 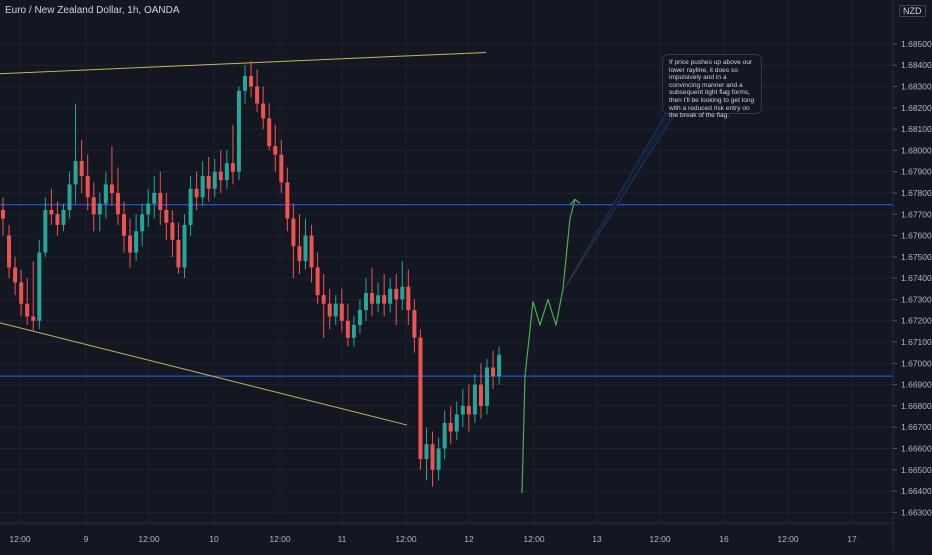 I want to click on y-tick-label: 1.67300, so click(x=916, y=299).